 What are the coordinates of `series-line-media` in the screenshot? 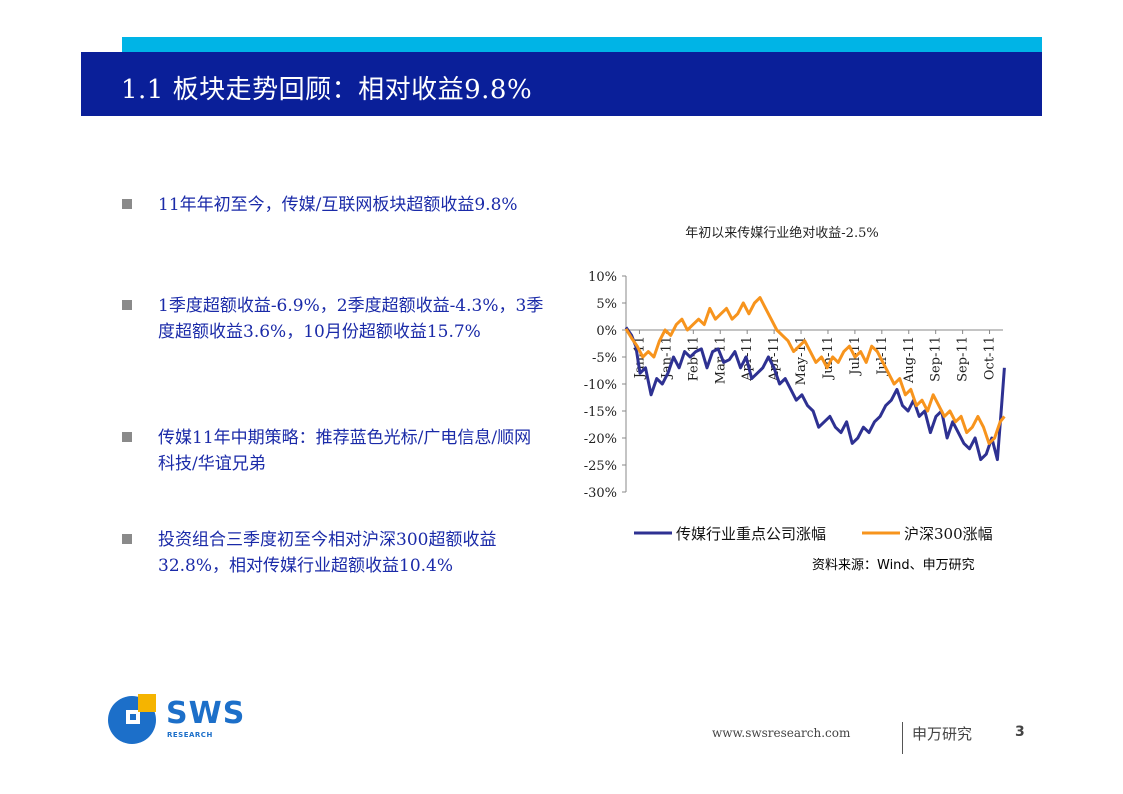 It's located at (815, 394).